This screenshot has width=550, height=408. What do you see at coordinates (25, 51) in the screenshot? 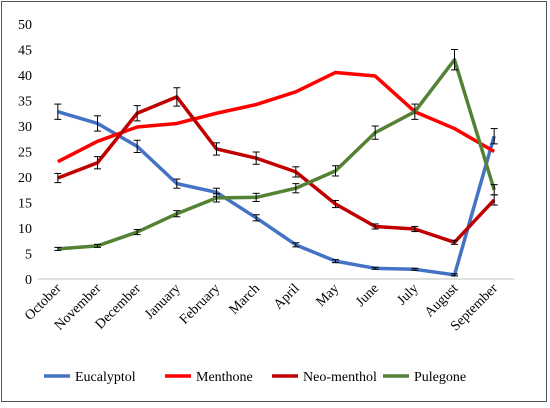
I see `y-tick-label: 45` at bounding box center [25, 51].